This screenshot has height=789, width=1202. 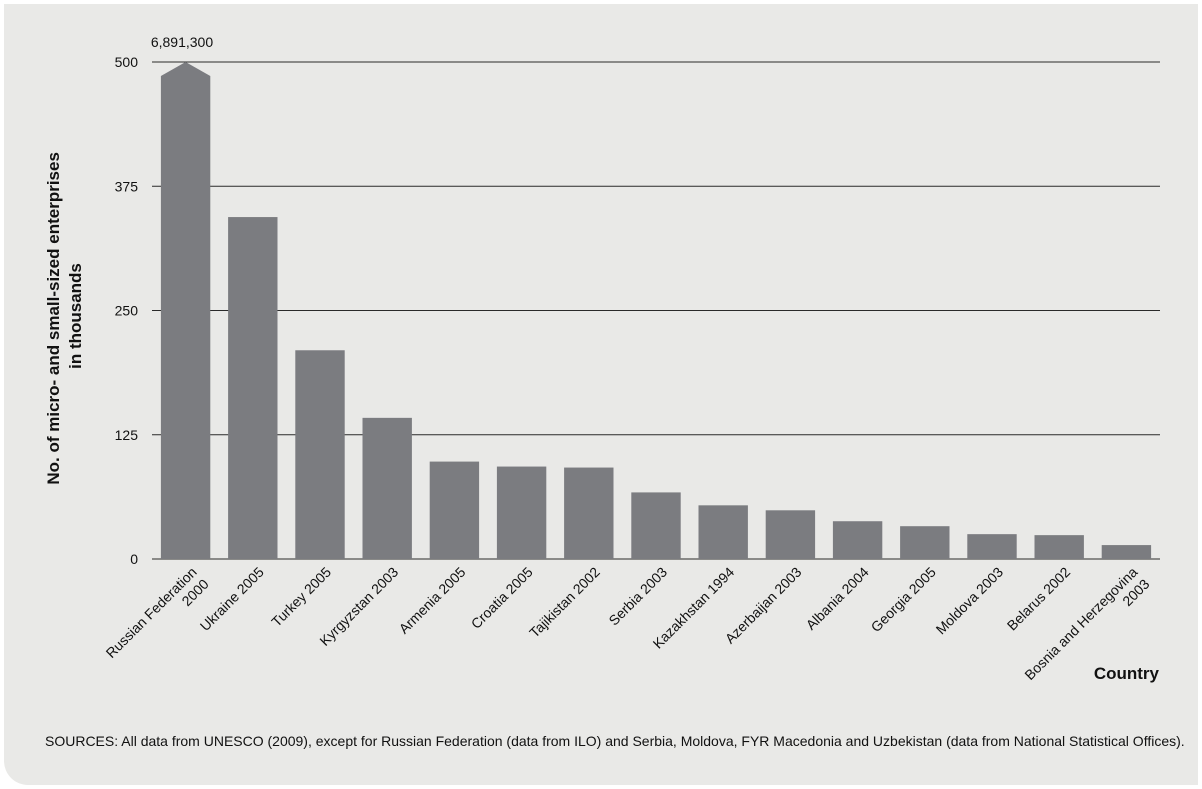 I want to click on x-category-label: Turkey 2005, so click(x=301, y=597).